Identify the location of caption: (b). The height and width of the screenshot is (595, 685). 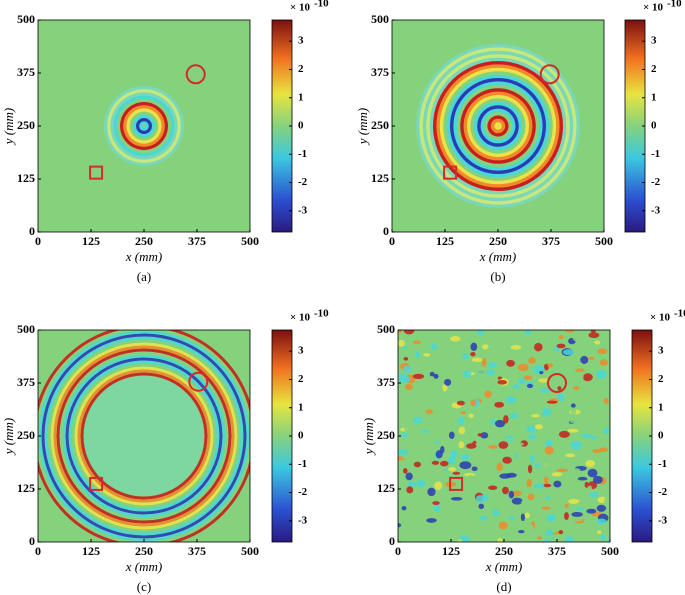
(497, 276).